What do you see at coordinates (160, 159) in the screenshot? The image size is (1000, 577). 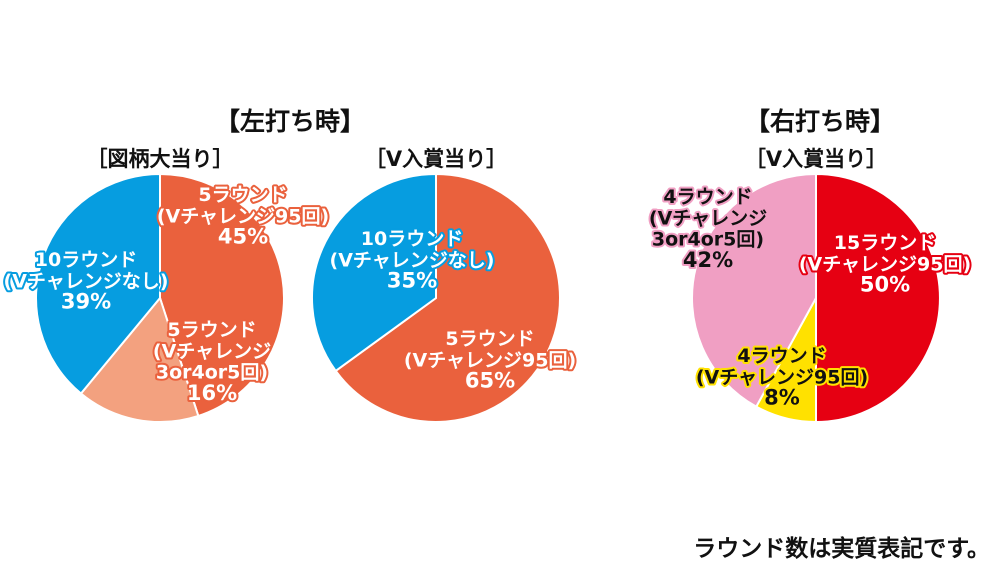 I see `pie-1-title: ［図柄大当り］` at bounding box center [160, 159].